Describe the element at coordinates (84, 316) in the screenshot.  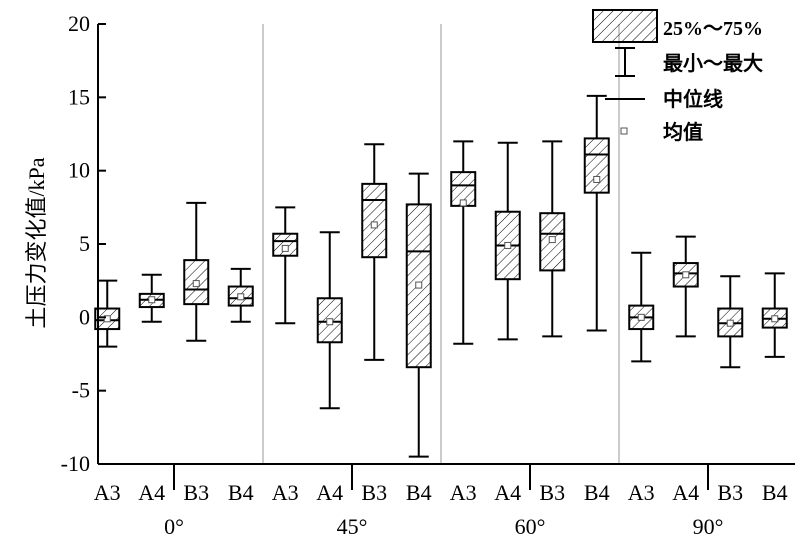
I see `y-tick-label: 0` at that location.